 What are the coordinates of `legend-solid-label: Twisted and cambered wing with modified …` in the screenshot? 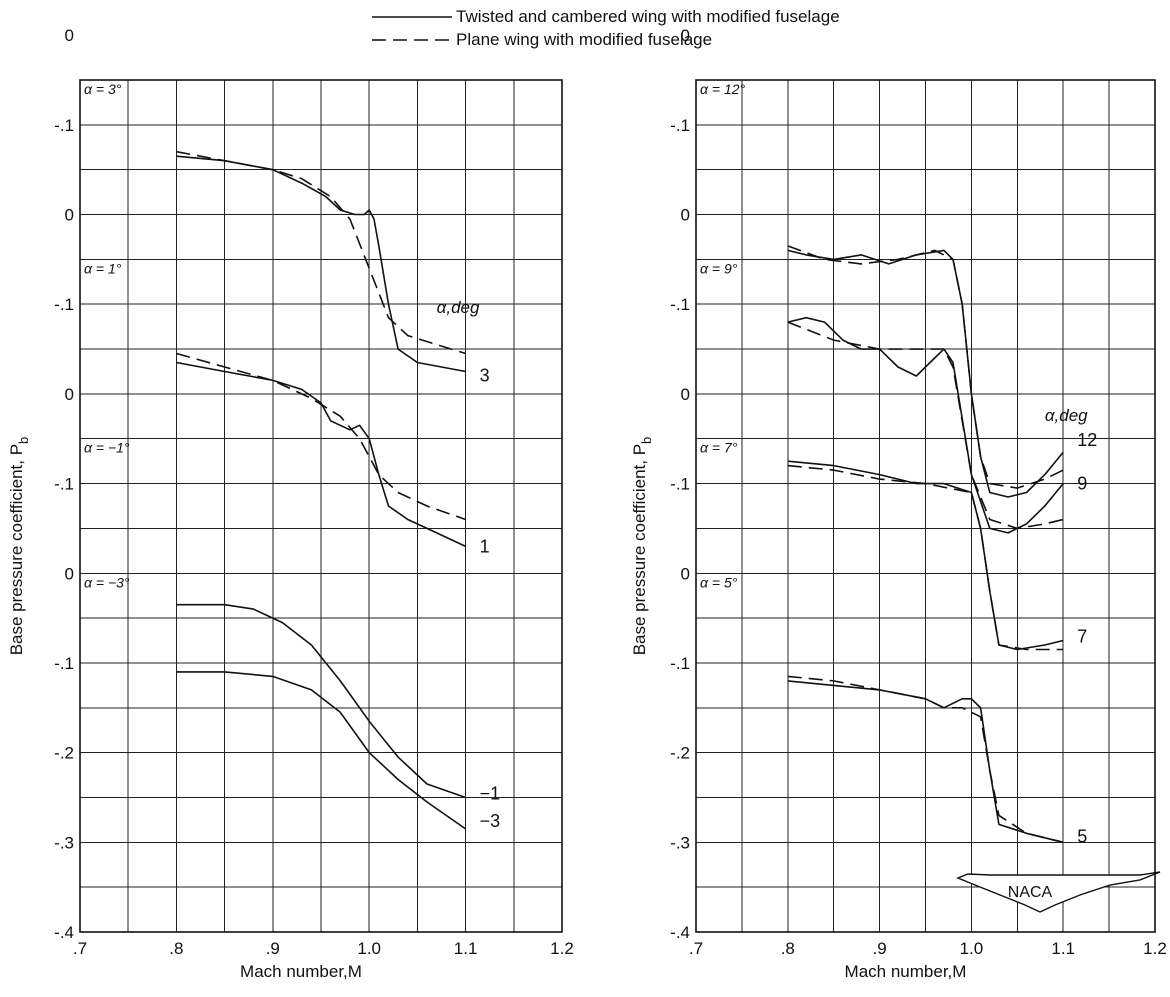 It's located at (648, 16).